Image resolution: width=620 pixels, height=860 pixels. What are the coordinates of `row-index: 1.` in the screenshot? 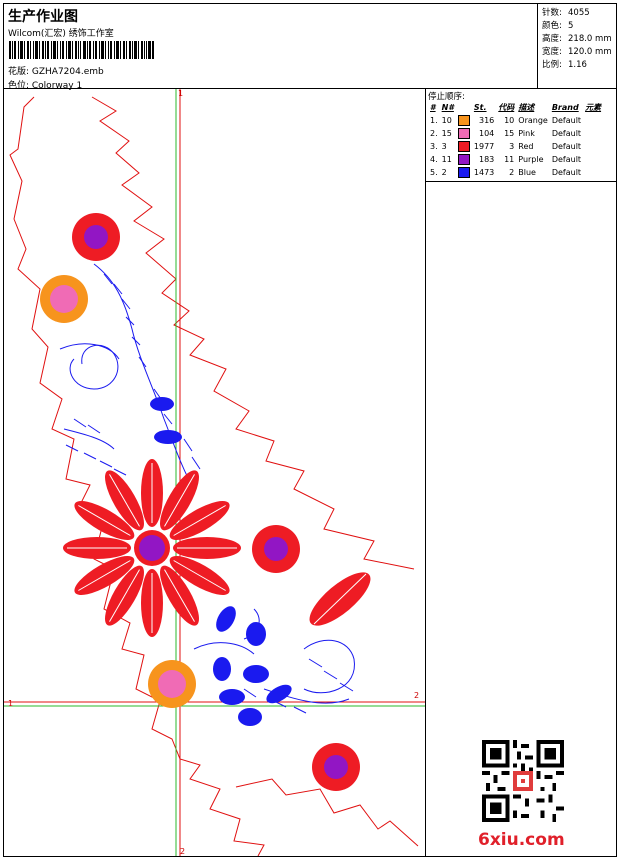 It's located at (434, 120).